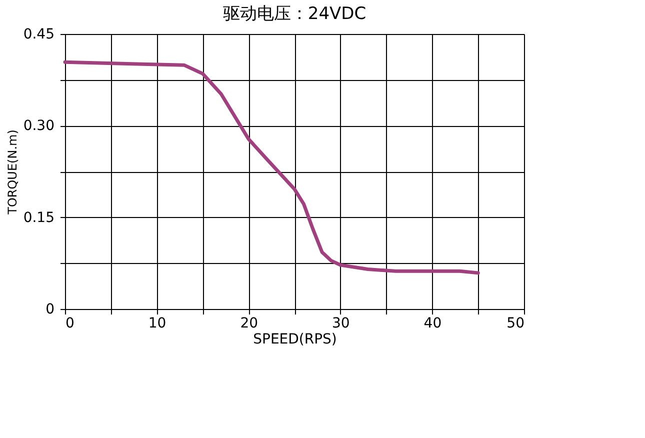  I want to click on x-tick-label: 40, so click(433, 324).